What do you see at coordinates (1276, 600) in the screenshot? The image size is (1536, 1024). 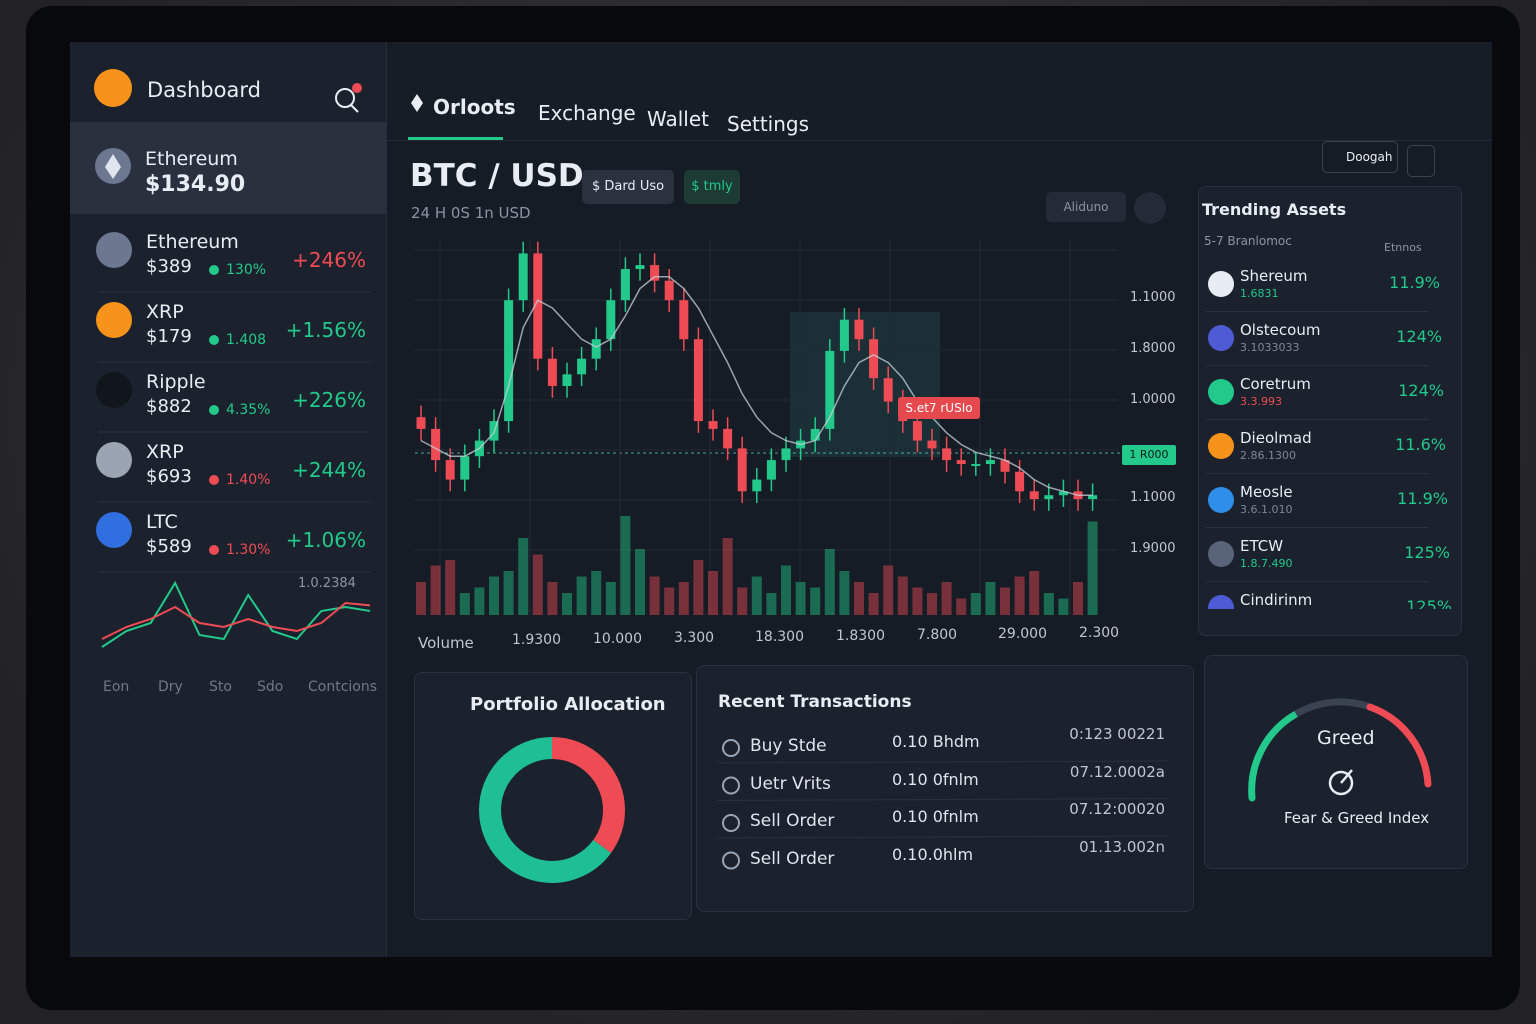 I see `trending-name: Cindirinm` at bounding box center [1276, 600].